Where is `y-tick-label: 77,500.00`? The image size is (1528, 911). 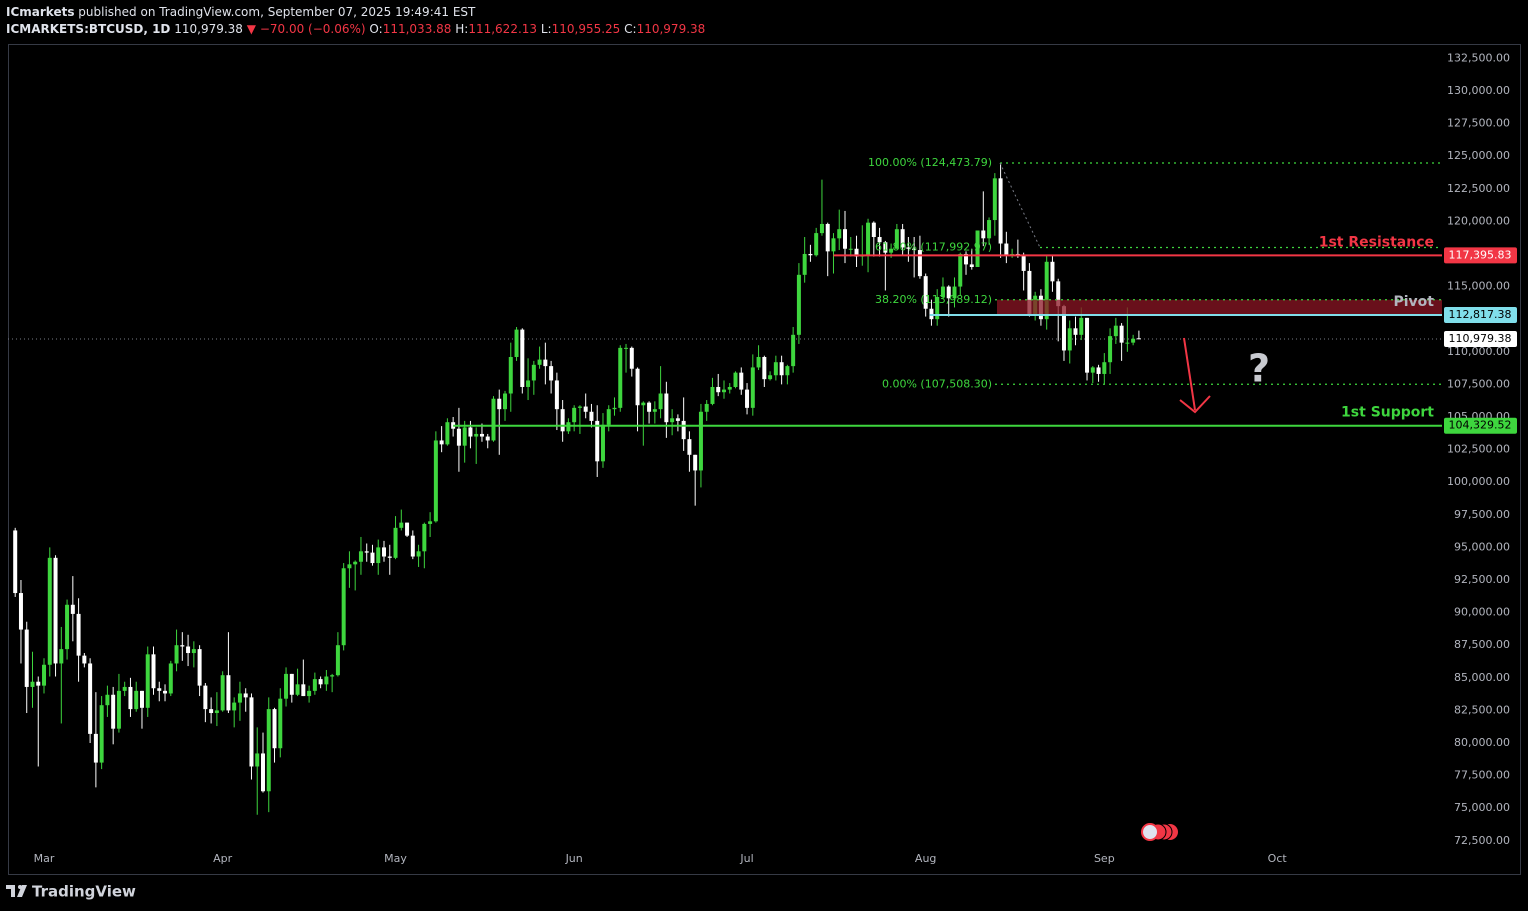
y-tick-label: 77,500.00 is located at coordinates (1482, 775).